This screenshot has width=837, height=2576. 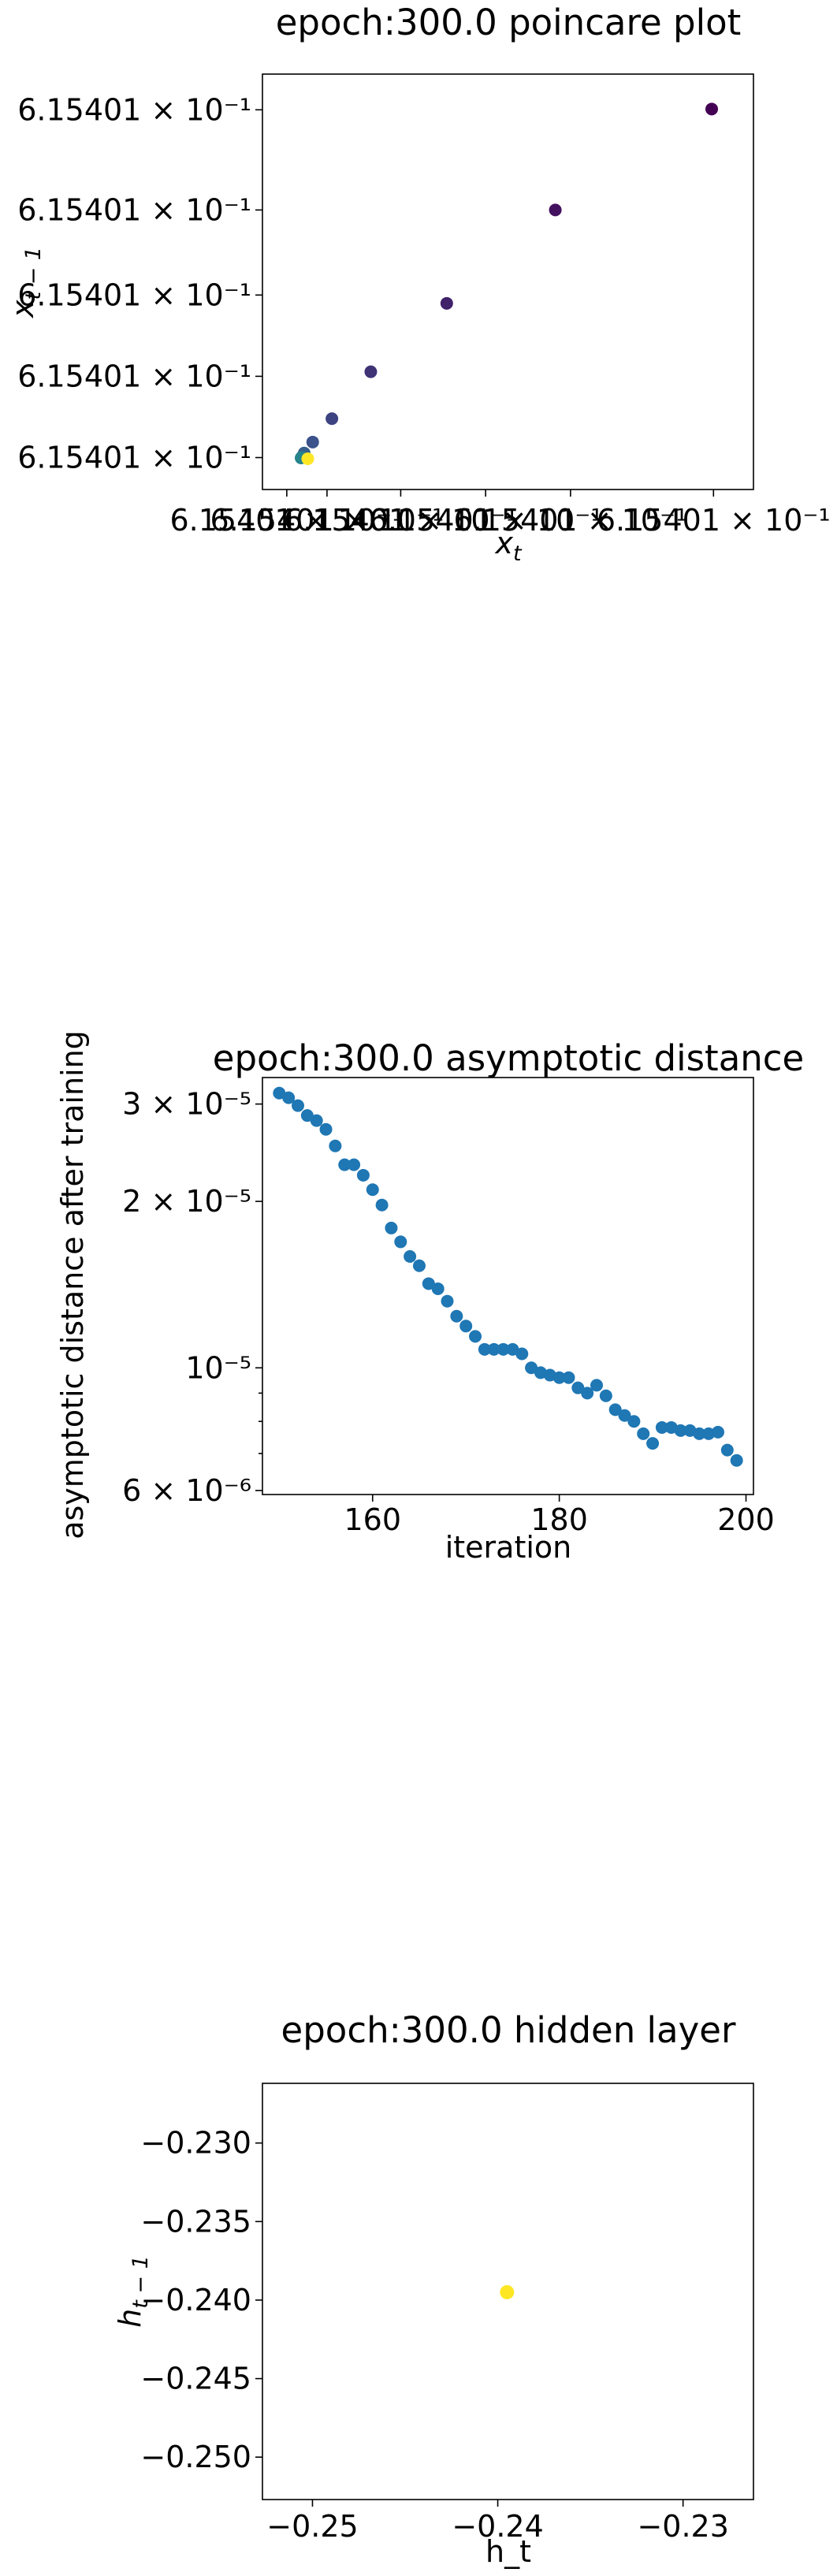 I want to click on poincare-plot-title: epoch:300.0 poincare plot, so click(x=509, y=22).